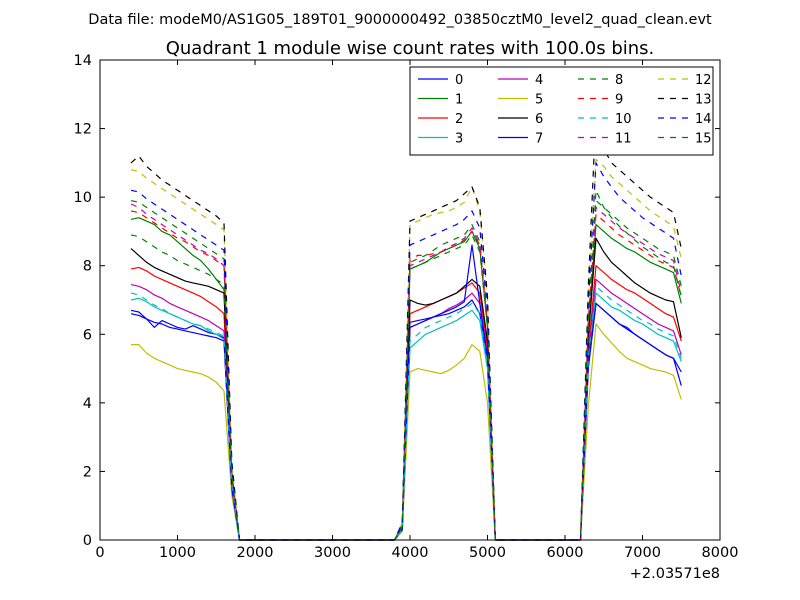  What do you see at coordinates (623, 139) in the screenshot?
I see `legend-label-11: 11` at bounding box center [623, 139].